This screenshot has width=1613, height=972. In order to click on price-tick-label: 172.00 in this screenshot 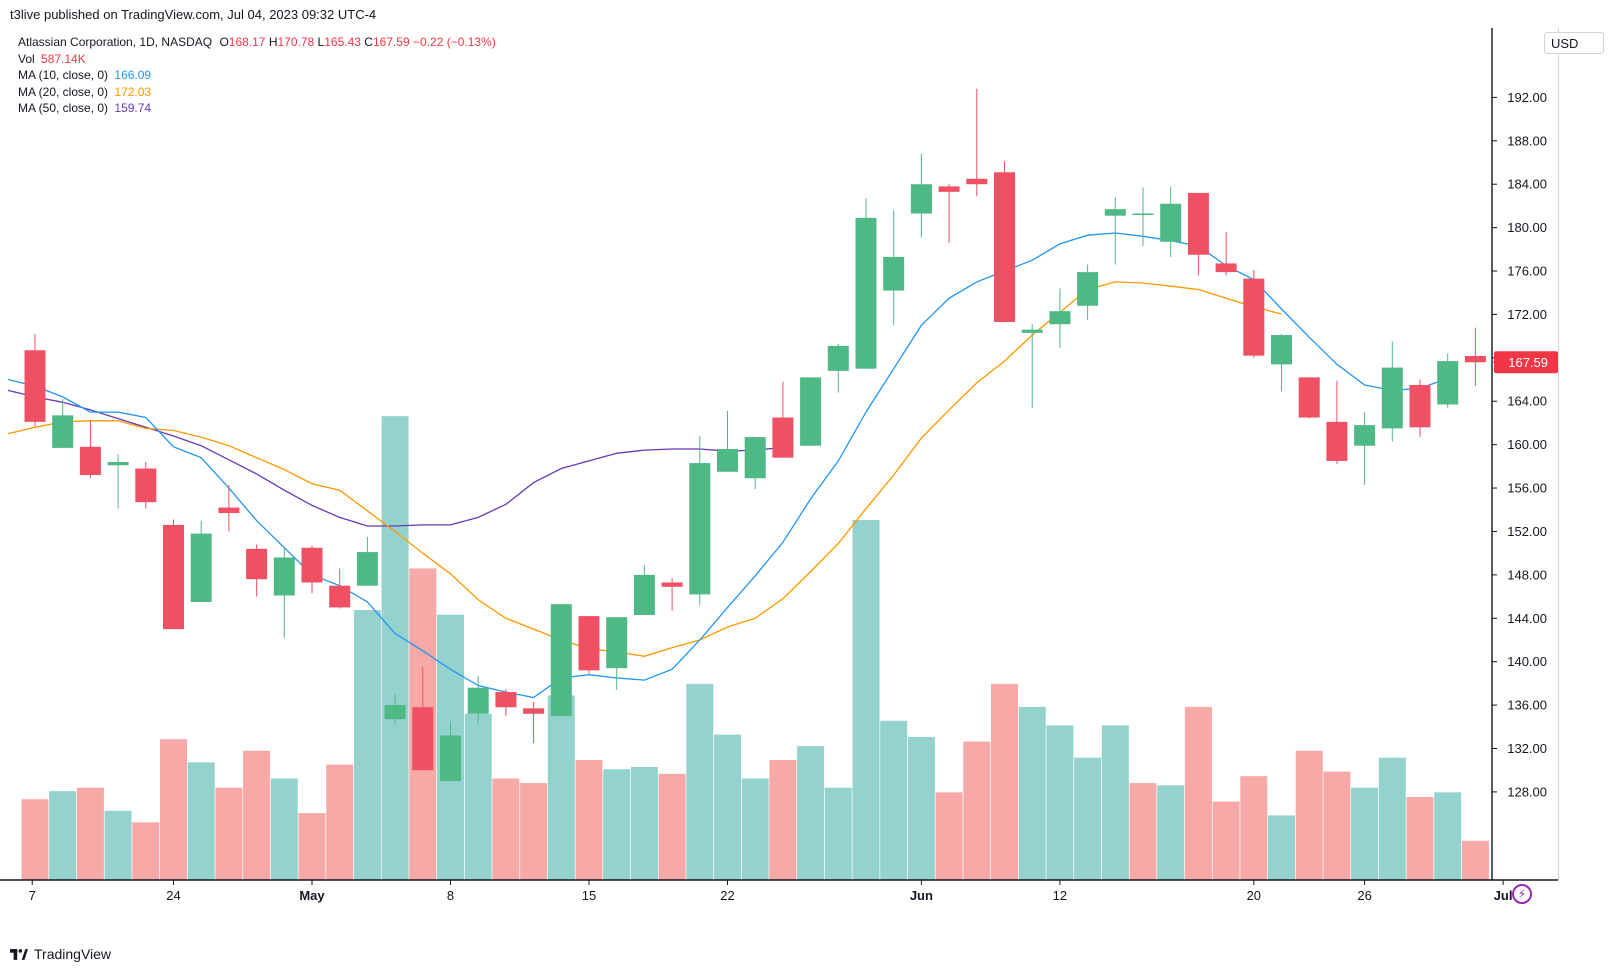, I will do `click(1527, 314)`.